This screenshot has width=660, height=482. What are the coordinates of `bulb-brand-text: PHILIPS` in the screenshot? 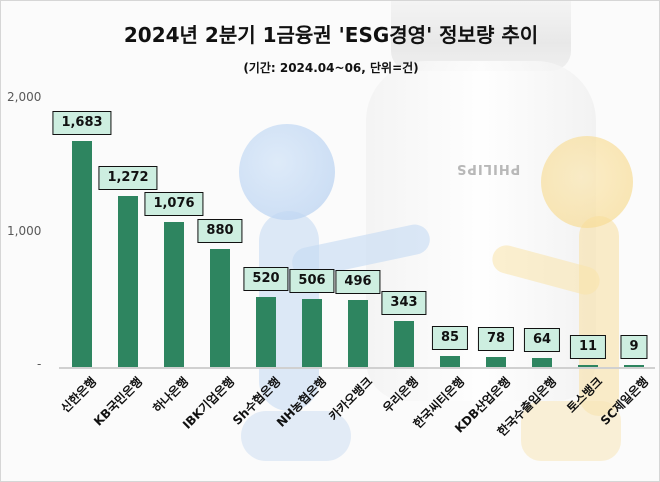 It's located at (488, 168).